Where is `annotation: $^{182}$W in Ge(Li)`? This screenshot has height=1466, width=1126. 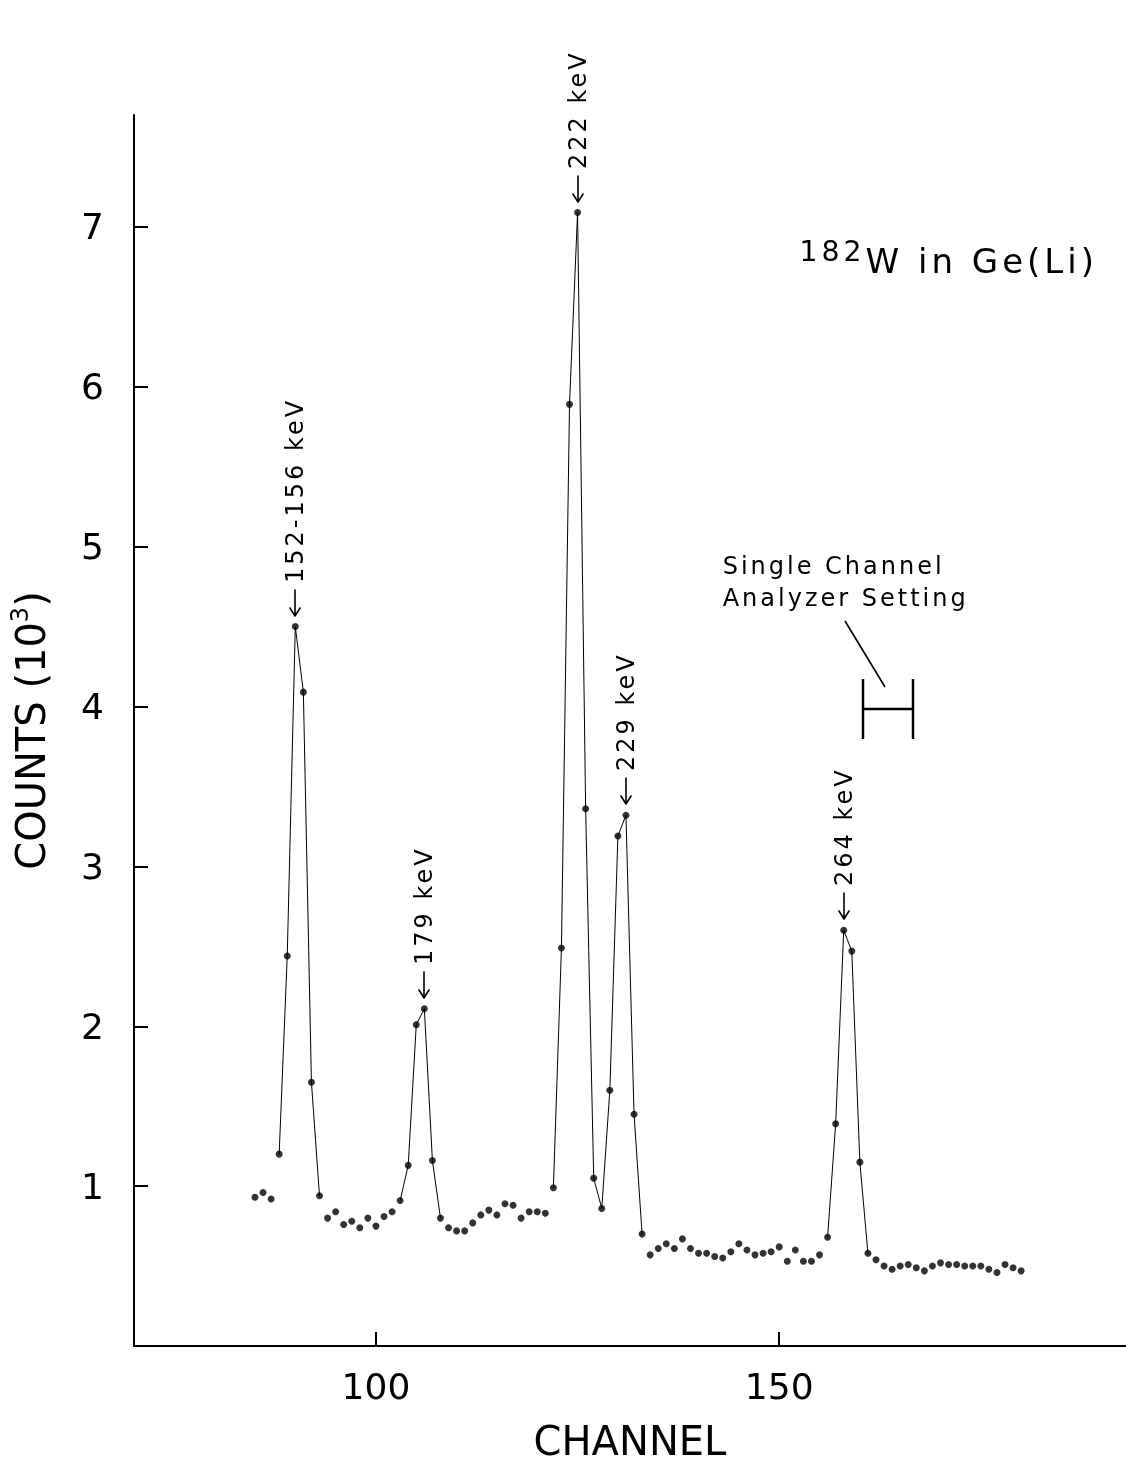 annotation: $^{182}$W in Ge(Li) is located at coordinates (948, 258).